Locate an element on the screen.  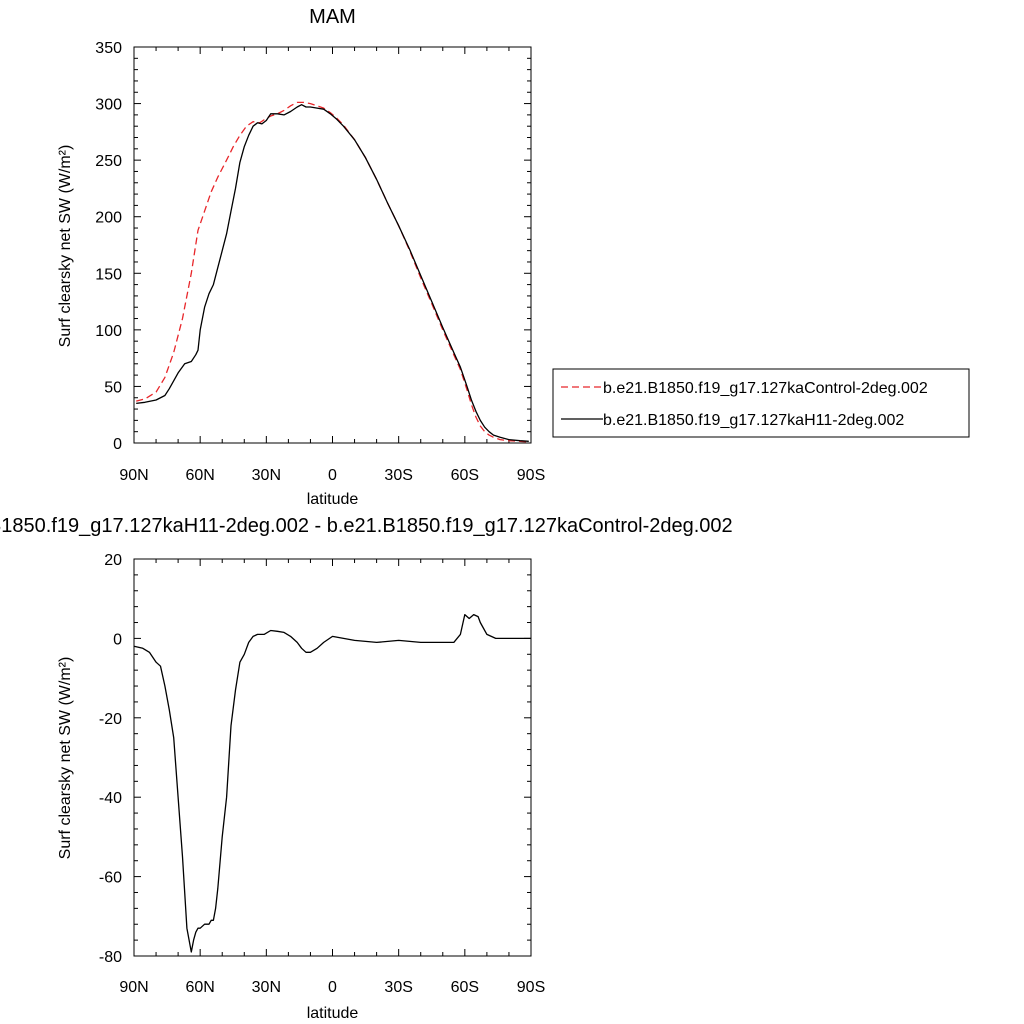
y-tick-label: 350 is located at coordinates (108, 48).